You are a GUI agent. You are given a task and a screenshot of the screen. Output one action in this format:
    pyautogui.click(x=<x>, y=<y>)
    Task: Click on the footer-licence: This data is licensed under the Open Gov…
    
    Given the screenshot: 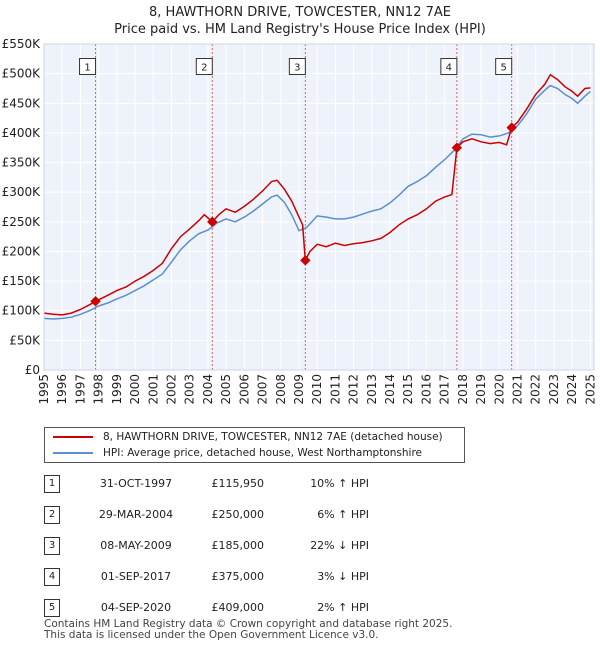 What is the action you would take?
    pyautogui.click(x=211, y=635)
    